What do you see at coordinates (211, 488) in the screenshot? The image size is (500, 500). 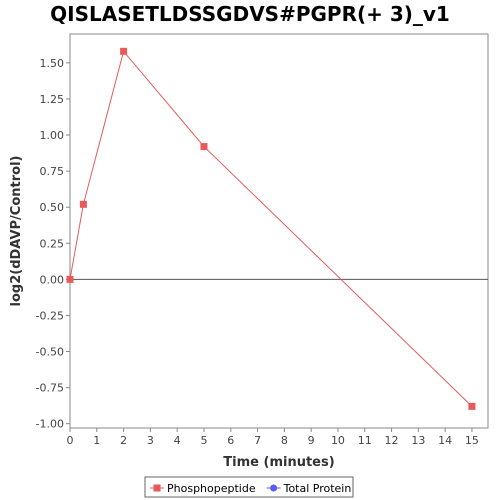 I see `legend-label: Phosphopeptide` at bounding box center [211, 488].